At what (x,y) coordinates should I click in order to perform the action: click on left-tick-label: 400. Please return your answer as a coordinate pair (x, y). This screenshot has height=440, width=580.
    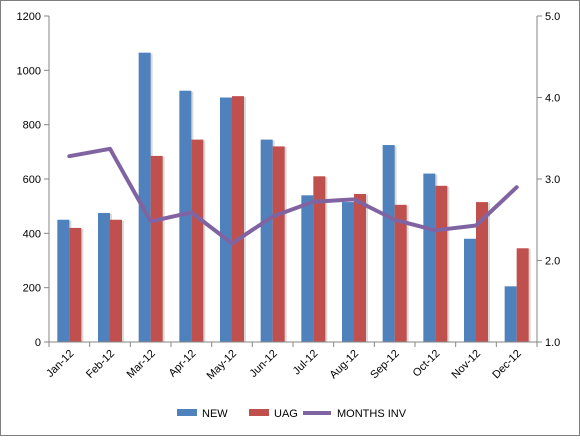
    Looking at the image, I should click on (32, 234).